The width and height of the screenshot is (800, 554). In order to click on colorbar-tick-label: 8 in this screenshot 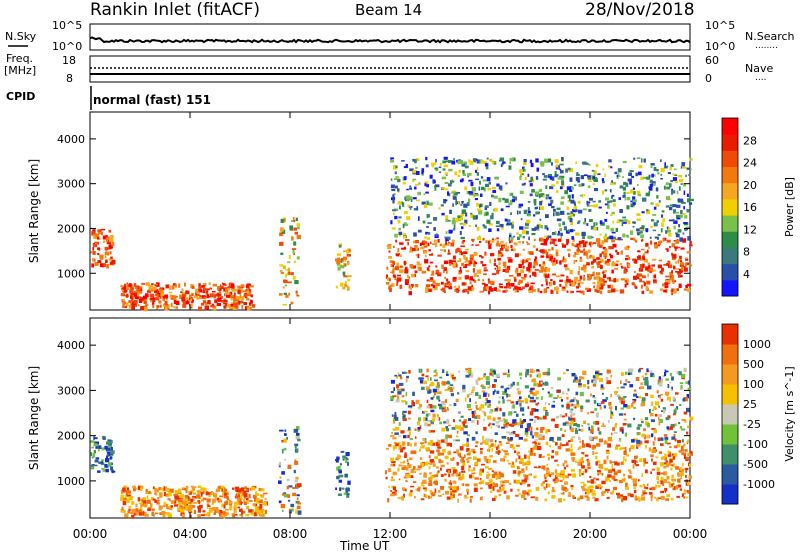, I will do `click(746, 252)`.